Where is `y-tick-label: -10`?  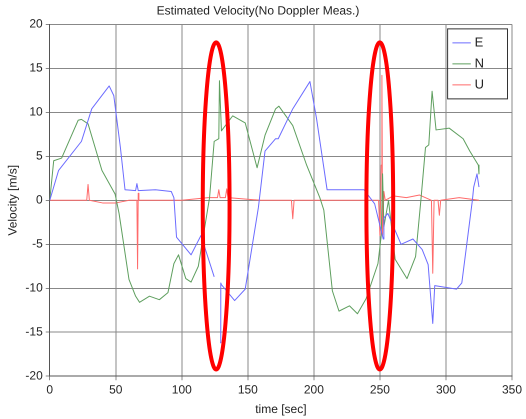
y-tick-label: -10 is located at coordinates (34, 287).